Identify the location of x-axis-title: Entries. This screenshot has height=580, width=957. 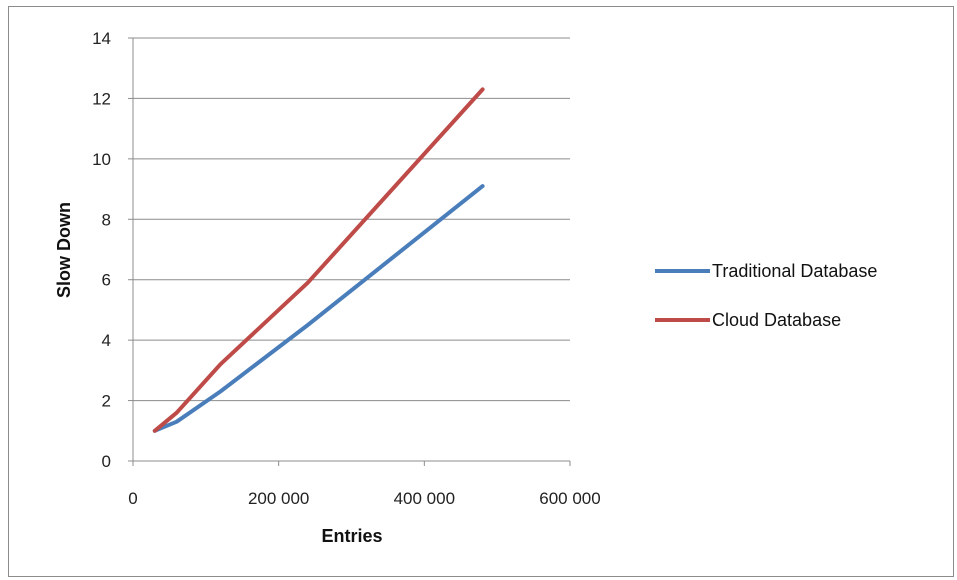
(351, 536).